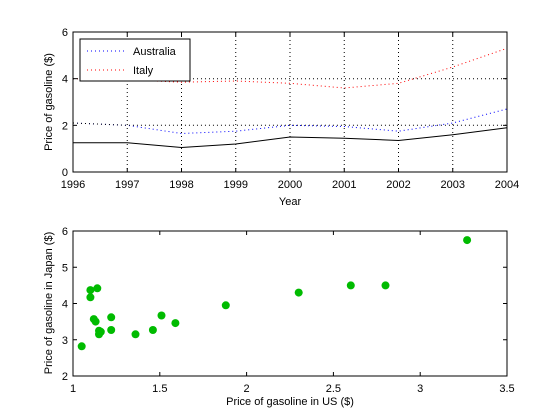 Image resolution: width=560 pixels, height=420 pixels. What do you see at coordinates (290, 185) in the screenshot?
I see `x-tick-label: 2000` at bounding box center [290, 185].